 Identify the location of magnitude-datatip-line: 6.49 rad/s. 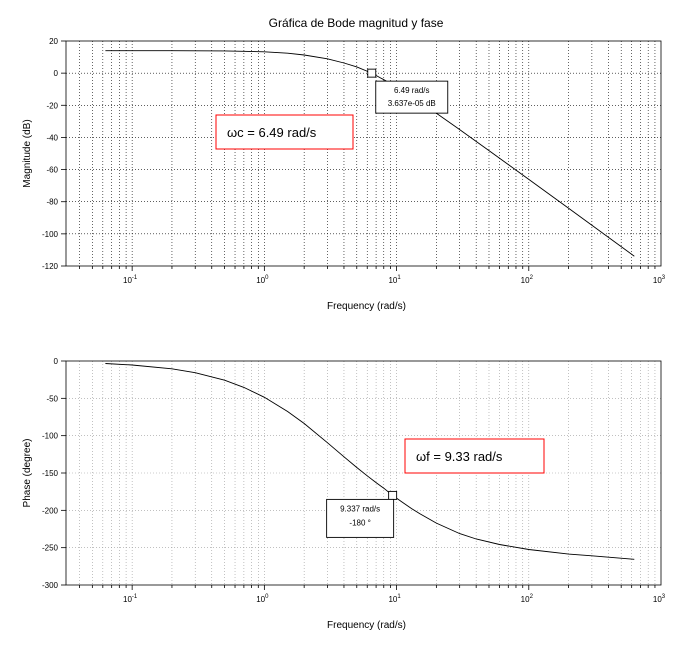
(412, 90).